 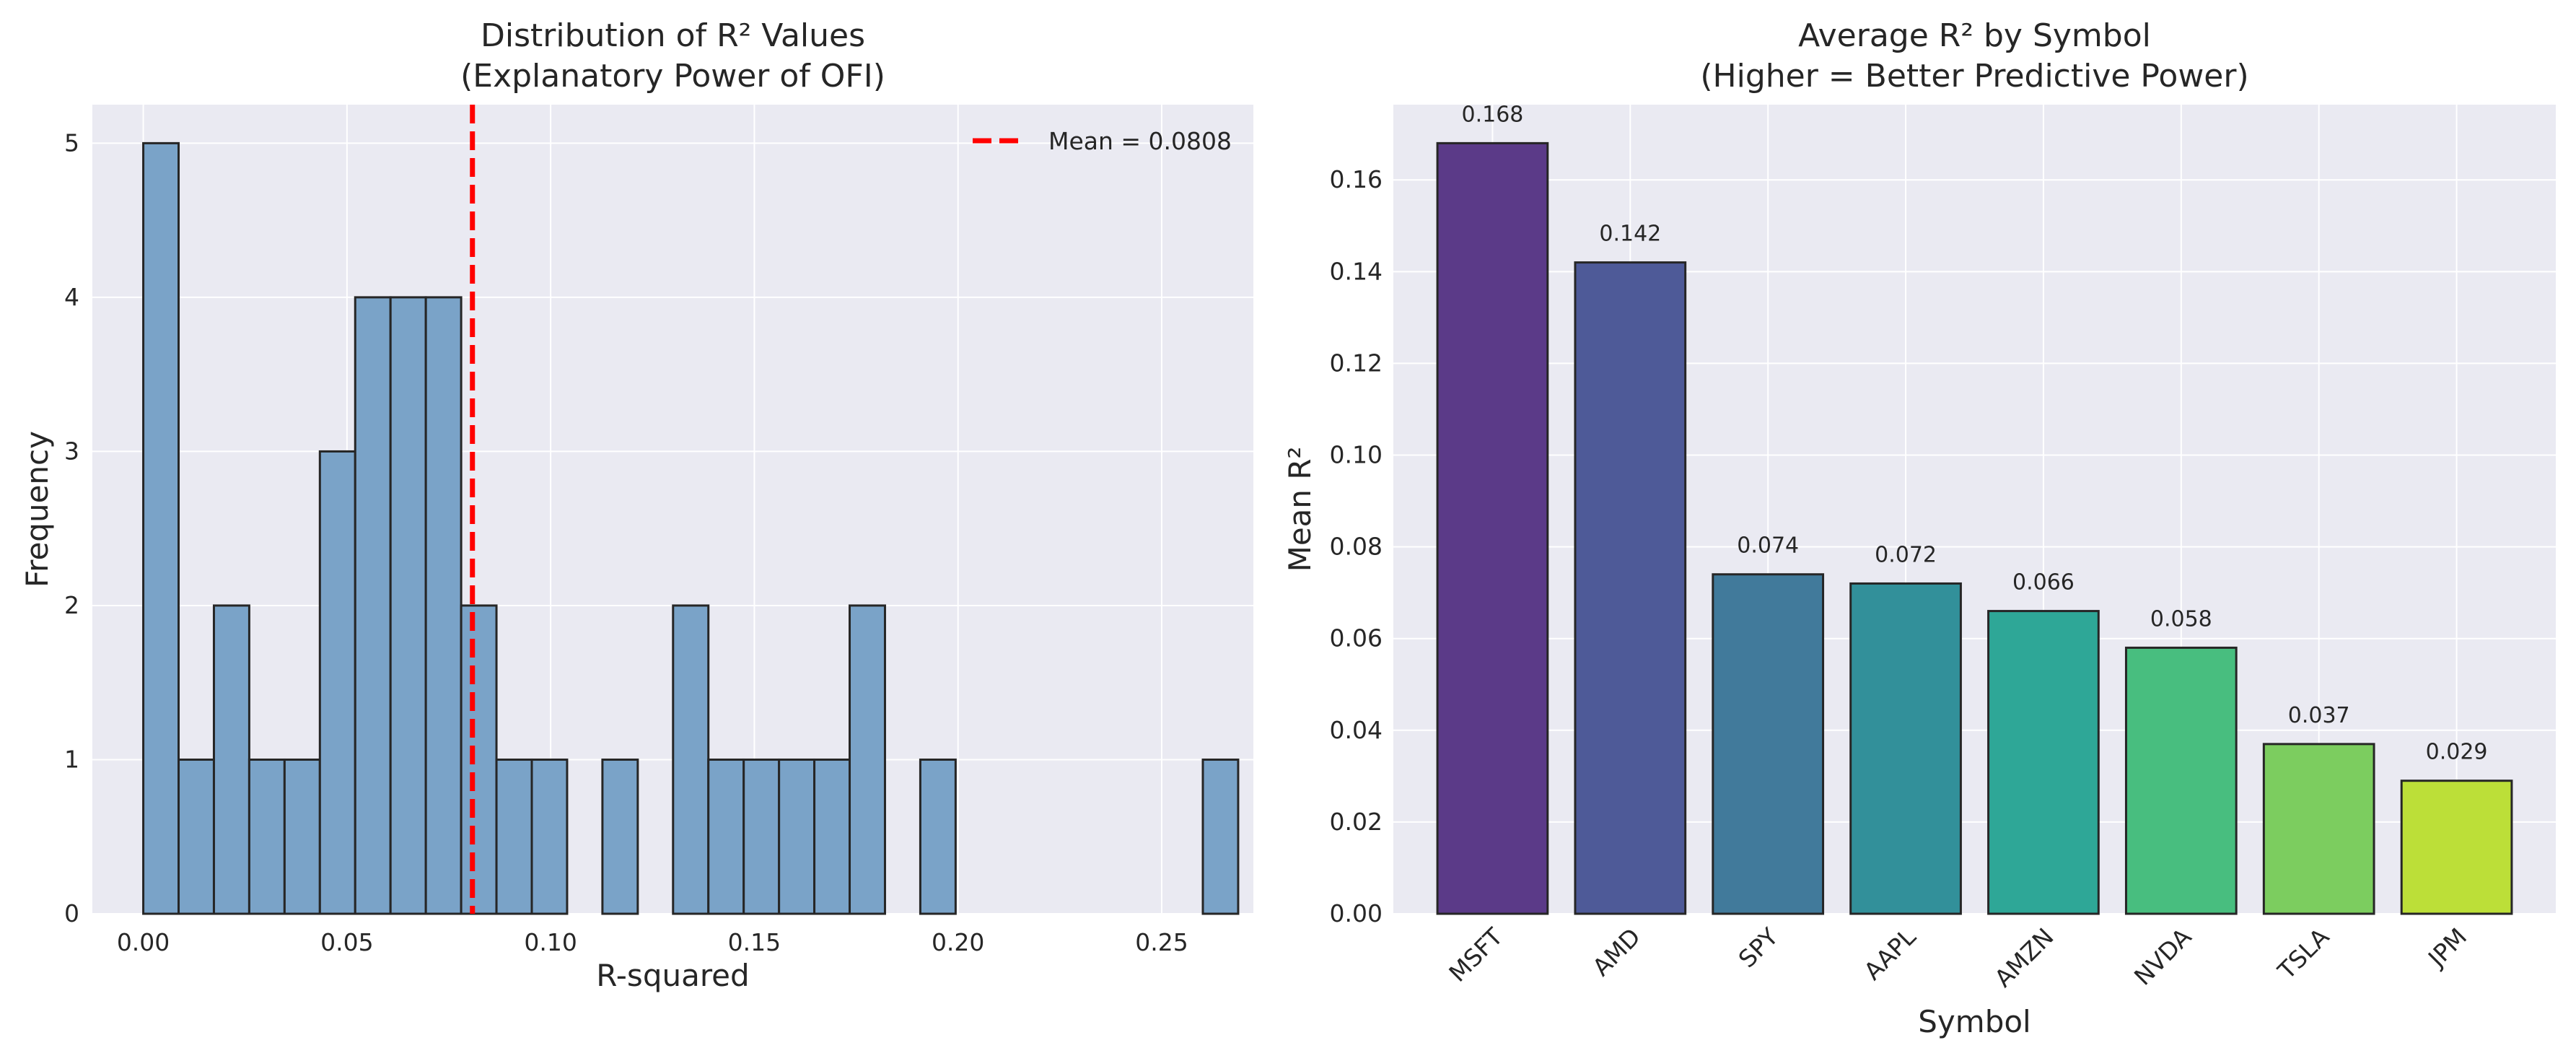 What do you see at coordinates (958, 942) in the screenshot?
I see `x-tick-label: 0.20` at bounding box center [958, 942].